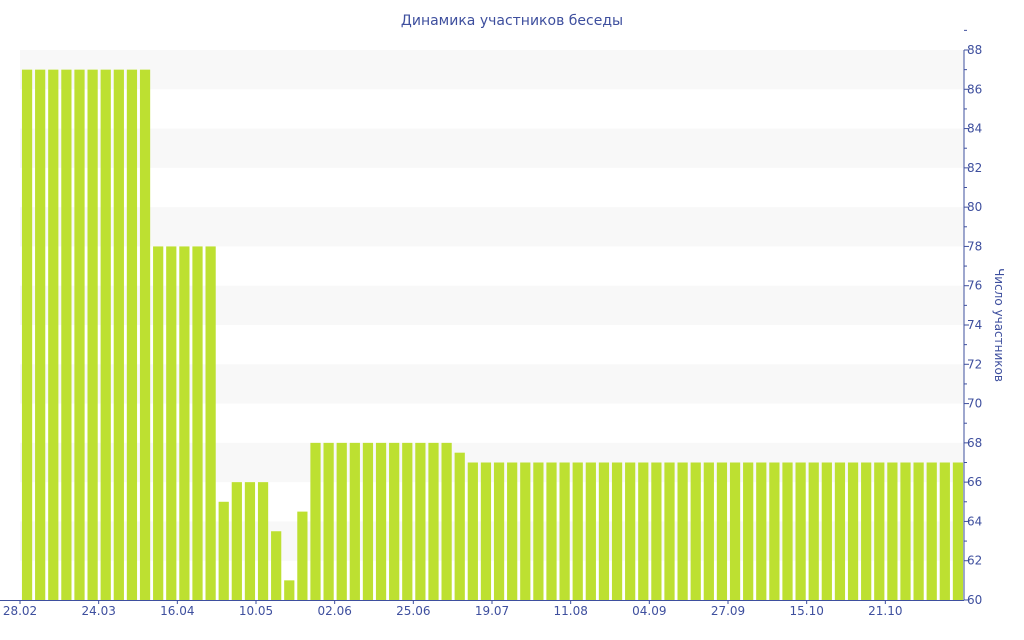 Image resolution: width=1024 pixels, height=640 pixels. I want to click on x-tick-label: 24.03, so click(98, 611).